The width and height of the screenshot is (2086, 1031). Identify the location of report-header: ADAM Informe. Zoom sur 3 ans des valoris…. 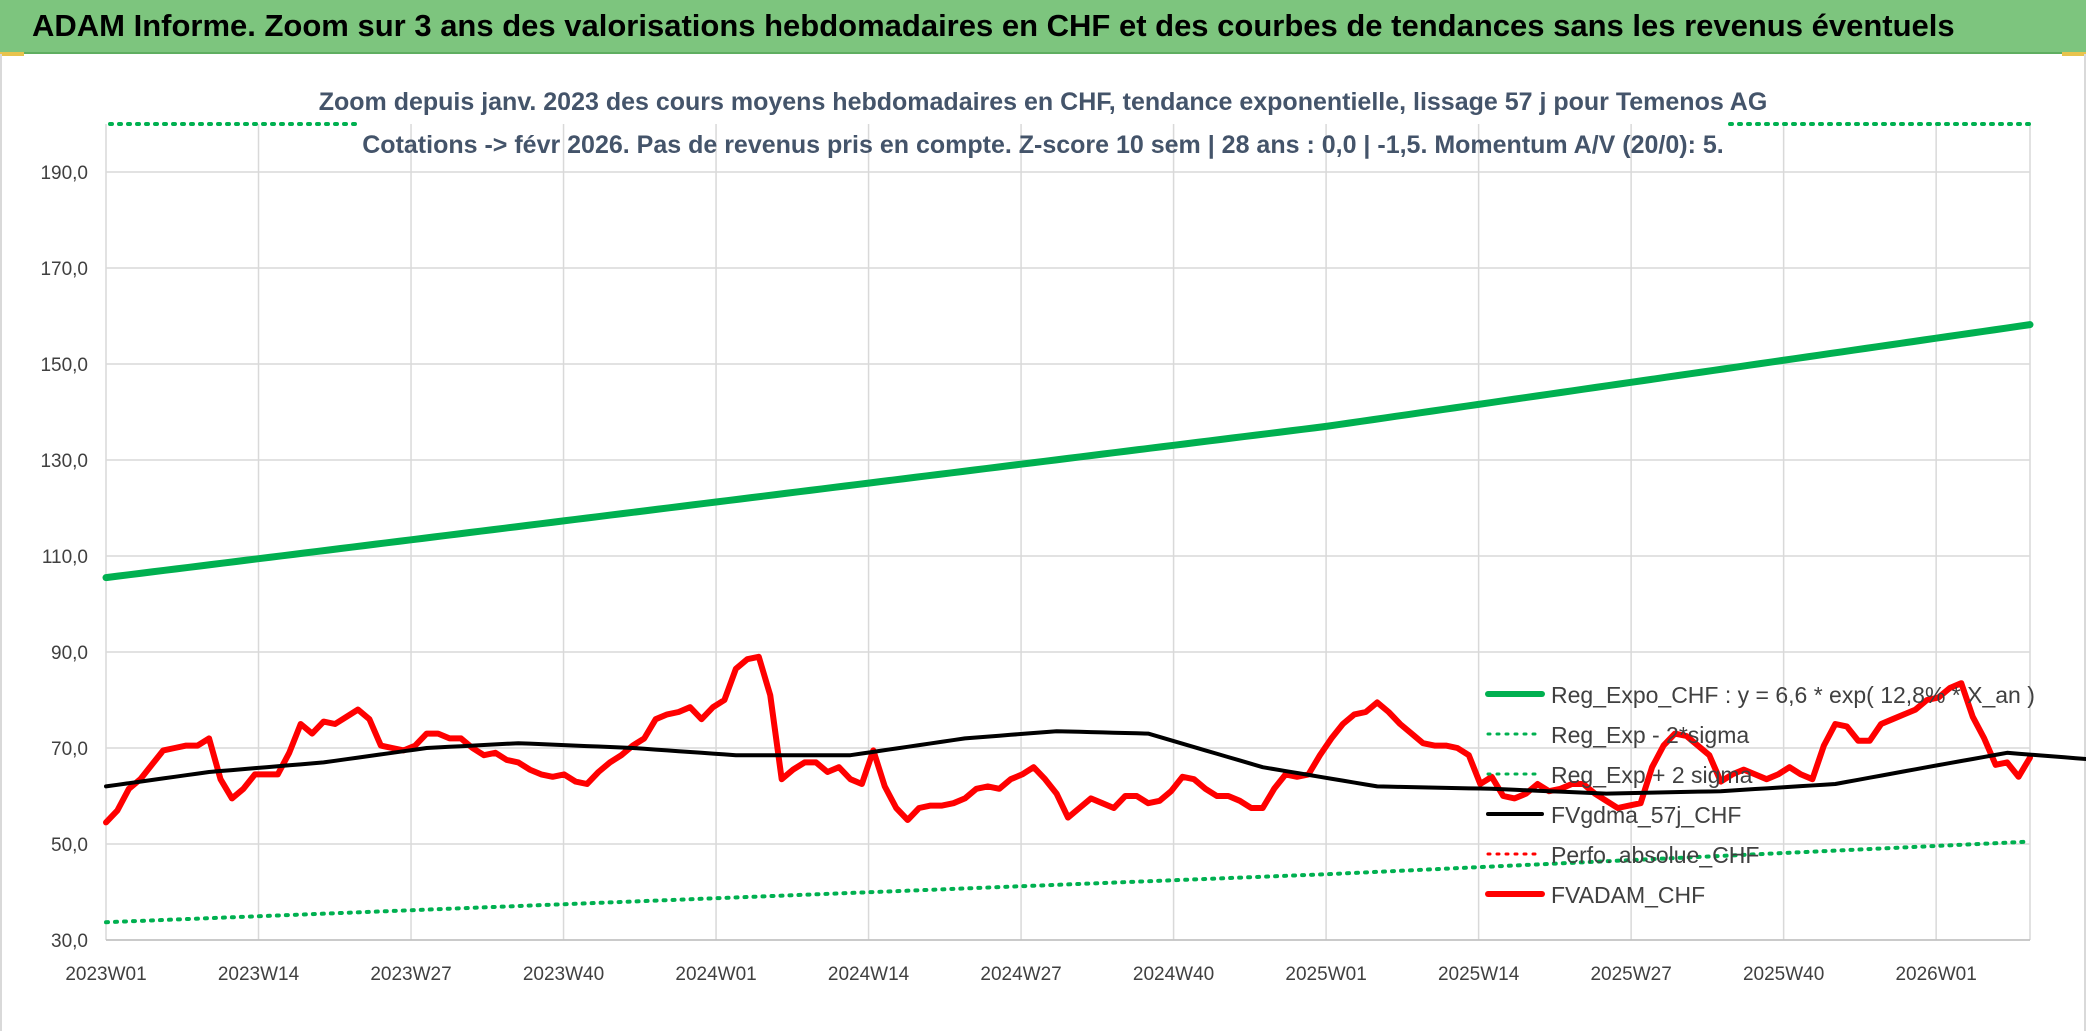
(1043, 27).